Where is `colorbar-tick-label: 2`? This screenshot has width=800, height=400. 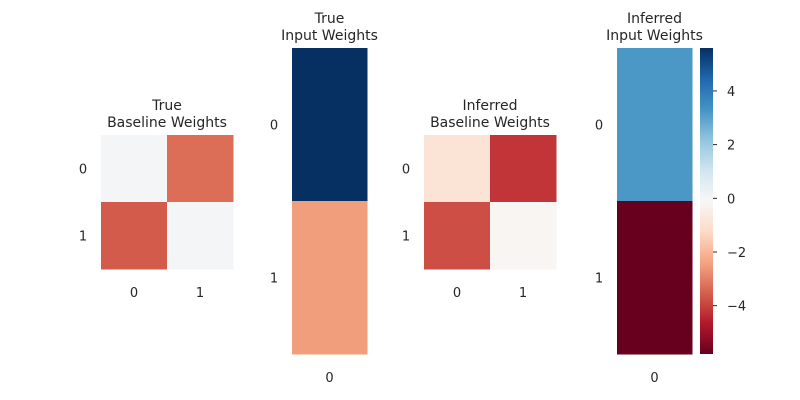 colorbar-tick-label: 2 is located at coordinates (731, 146).